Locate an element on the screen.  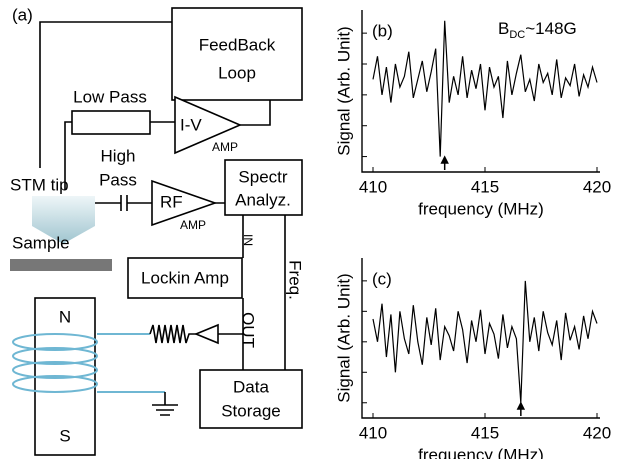
driver is located at coordinates (206, 334).